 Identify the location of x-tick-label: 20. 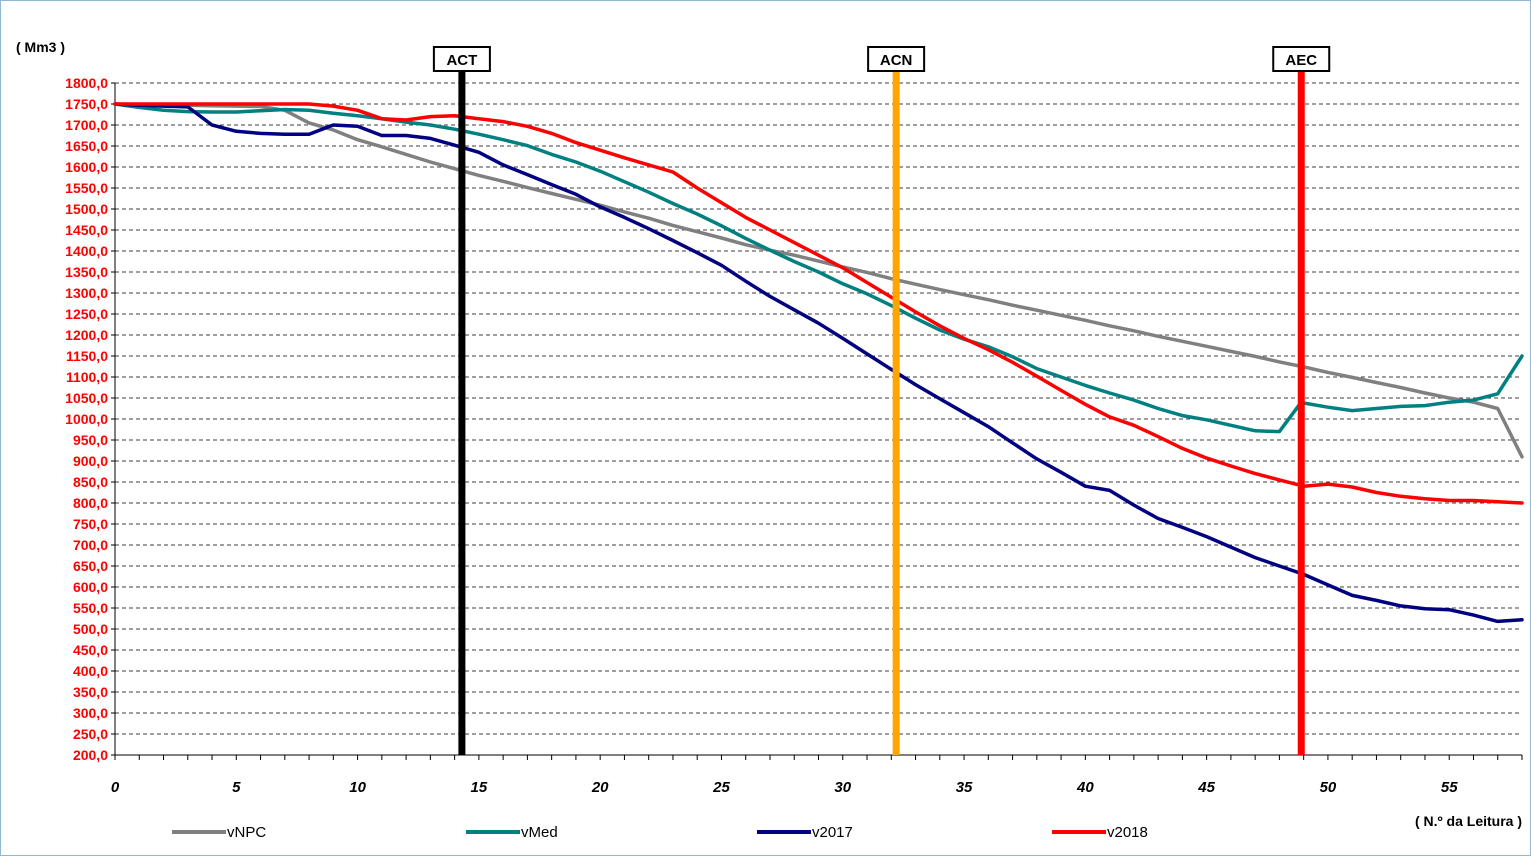
(600, 787).